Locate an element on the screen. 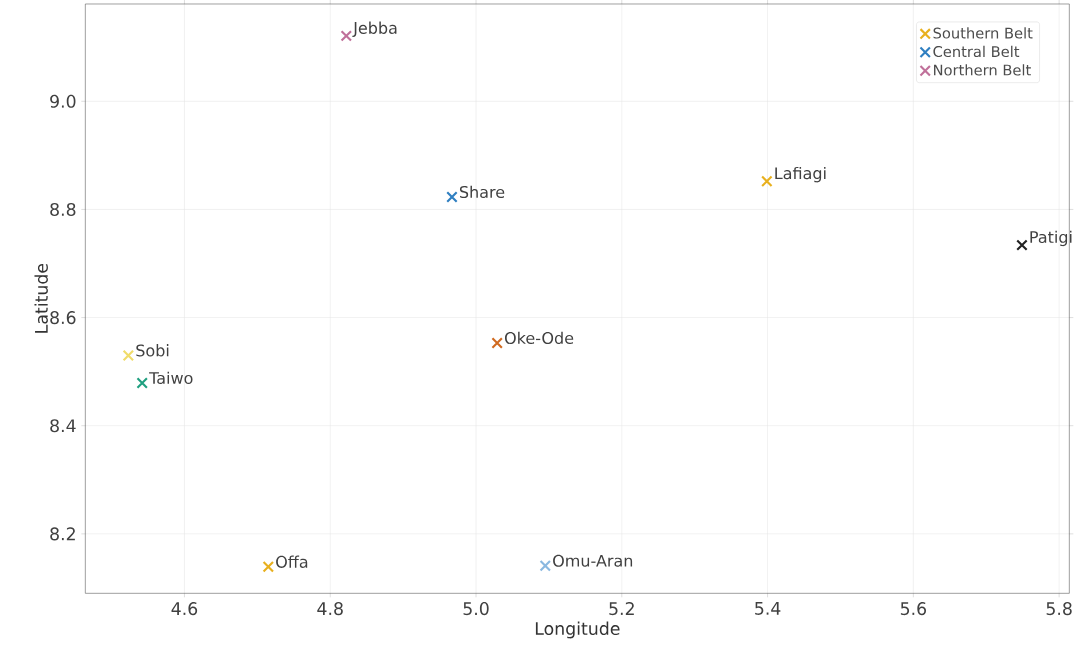 The height and width of the screenshot is (652, 1076). annotation: Patigi is located at coordinates (1051, 238).